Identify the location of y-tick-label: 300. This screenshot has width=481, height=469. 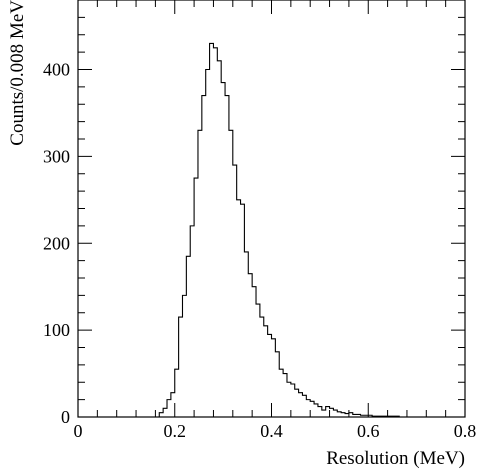
(56, 156).